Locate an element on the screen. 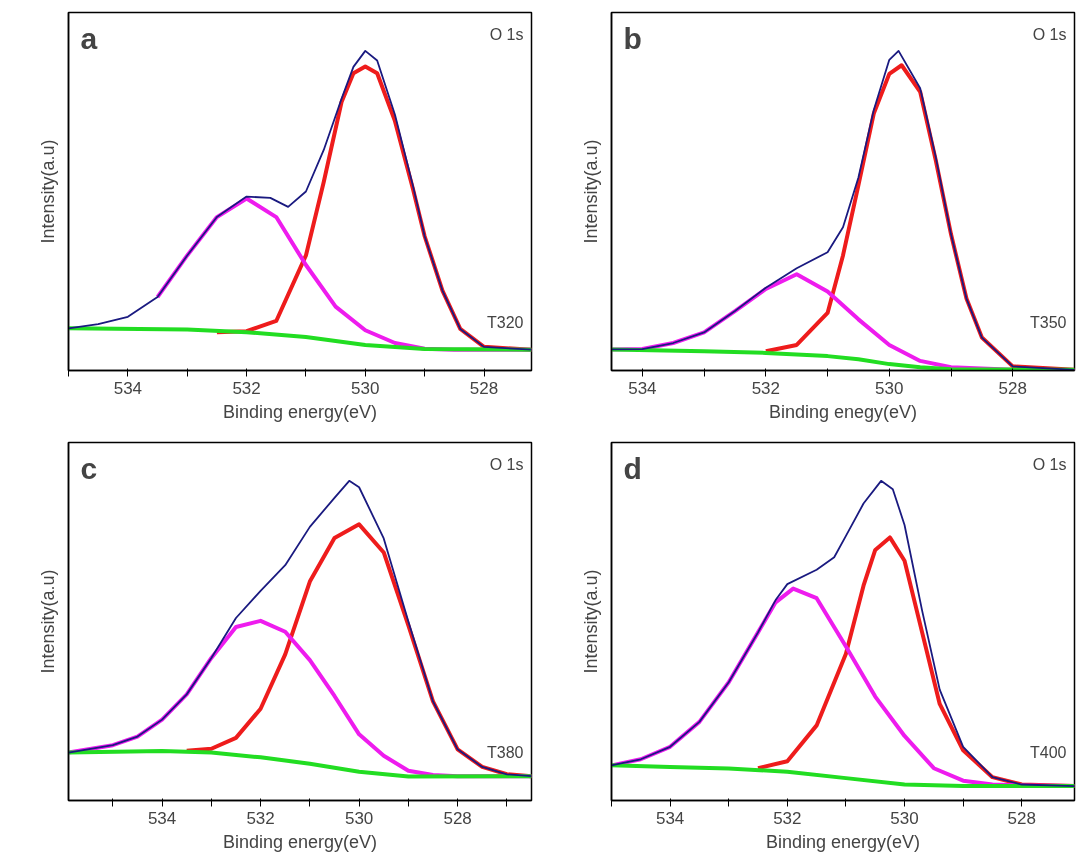 The height and width of the screenshot is (861, 1087). chart-title: a is located at coordinates (89, 38).